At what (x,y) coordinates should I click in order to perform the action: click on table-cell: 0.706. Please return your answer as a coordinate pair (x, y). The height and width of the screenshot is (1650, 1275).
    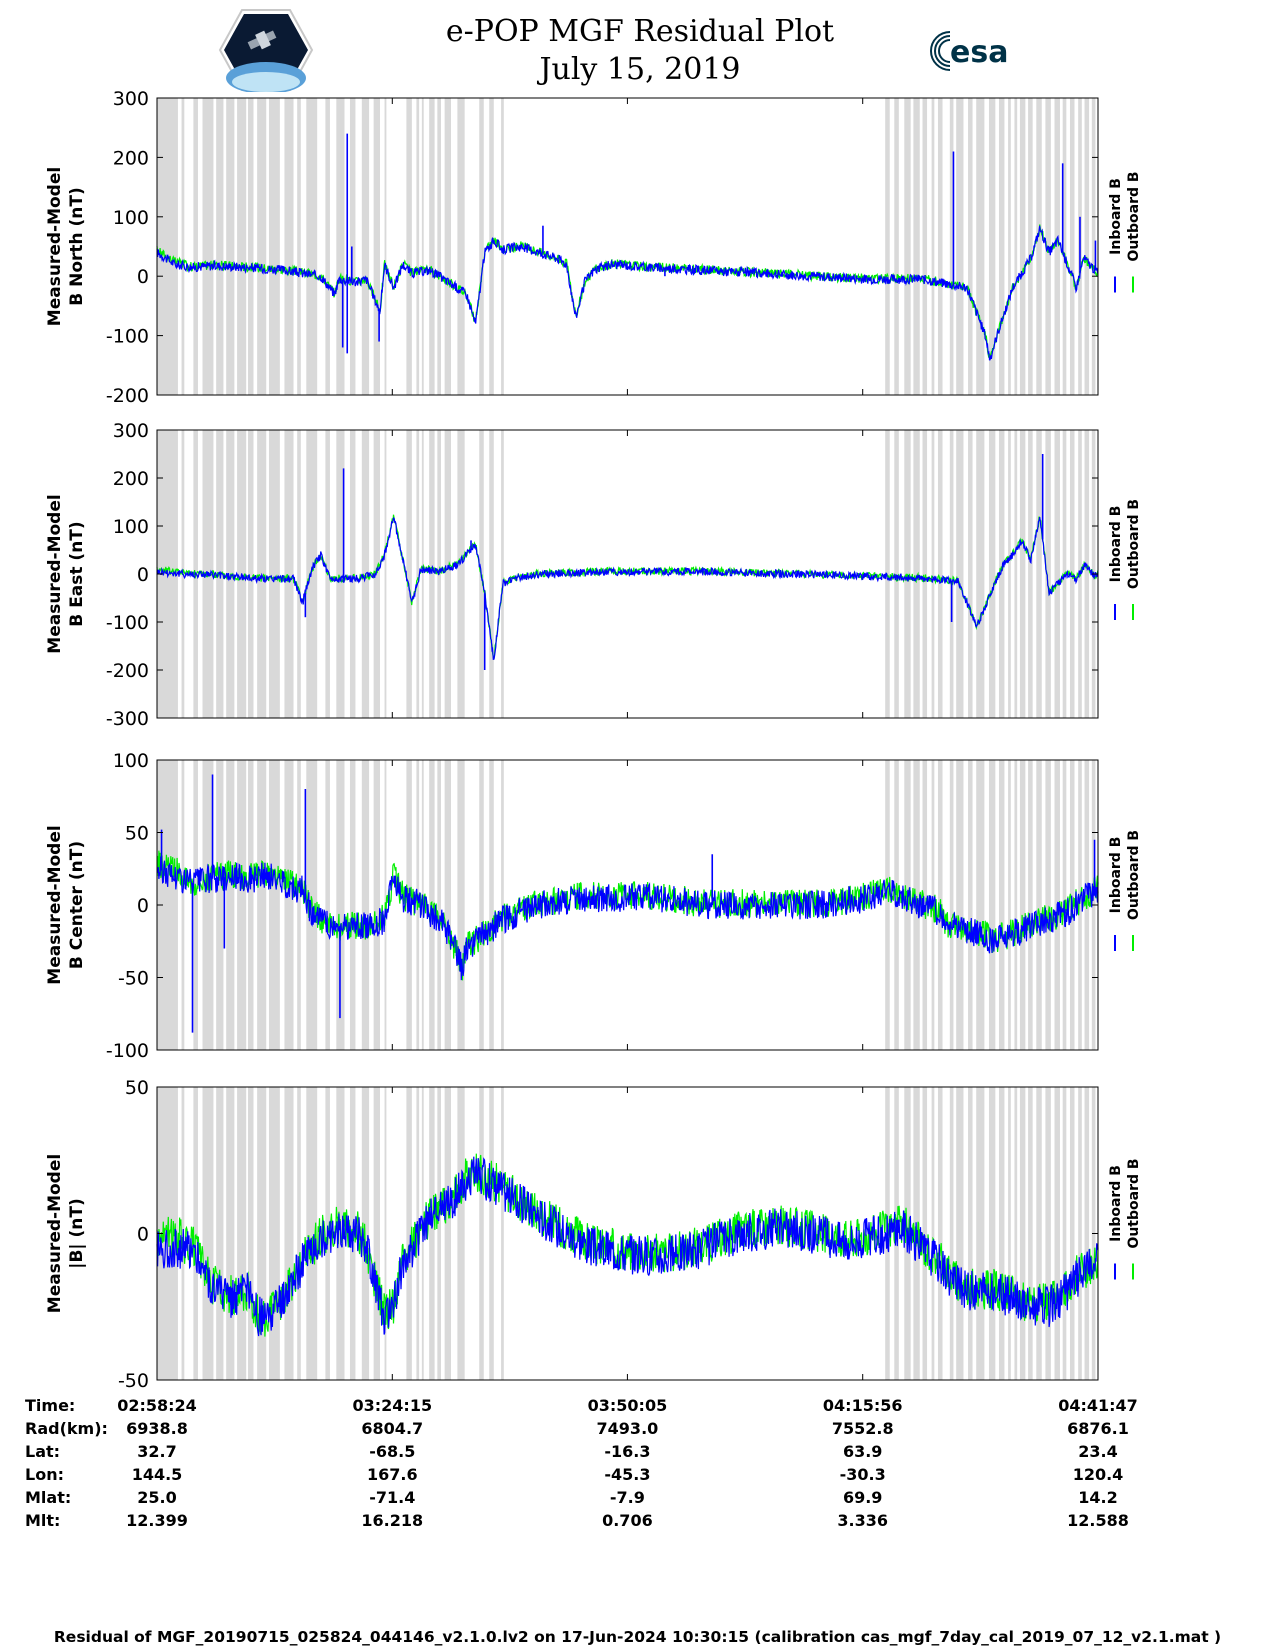
    Looking at the image, I should click on (627, 1520).